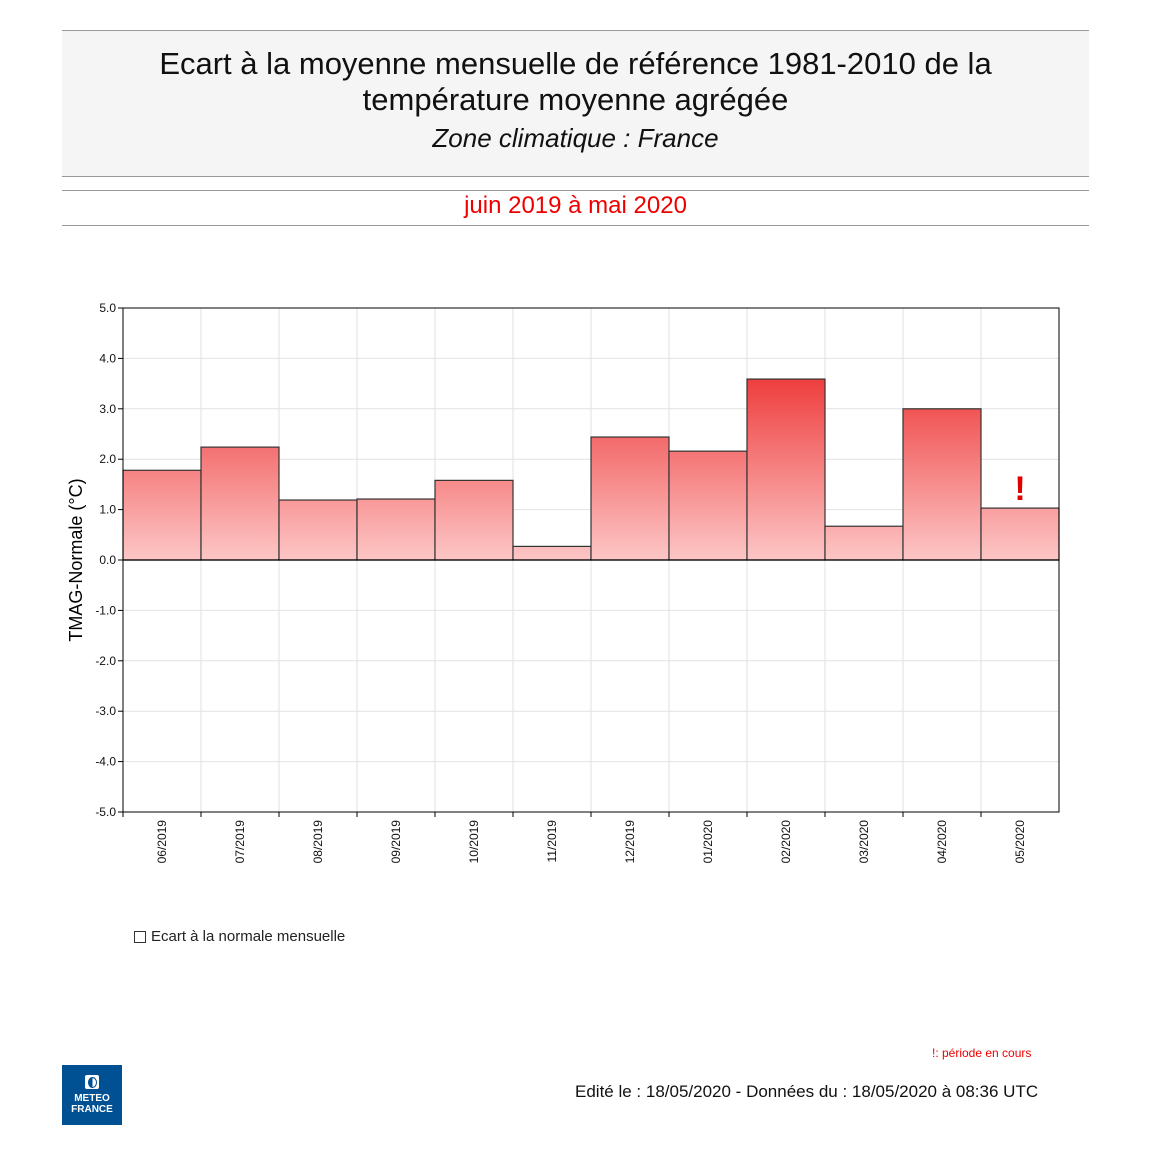 The height and width of the screenshot is (1150, 1150). Describe the element at coordinates (708, 842) in the screenshot. I see `x-tick-label: 01/2020` at that location.